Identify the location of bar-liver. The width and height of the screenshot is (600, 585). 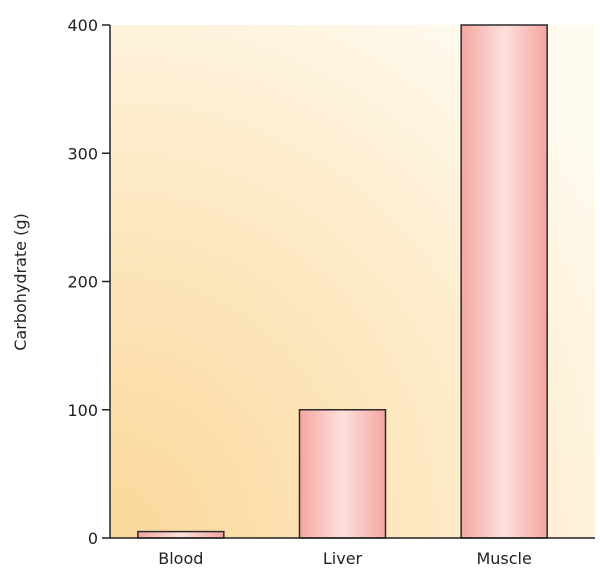
(342, 474).